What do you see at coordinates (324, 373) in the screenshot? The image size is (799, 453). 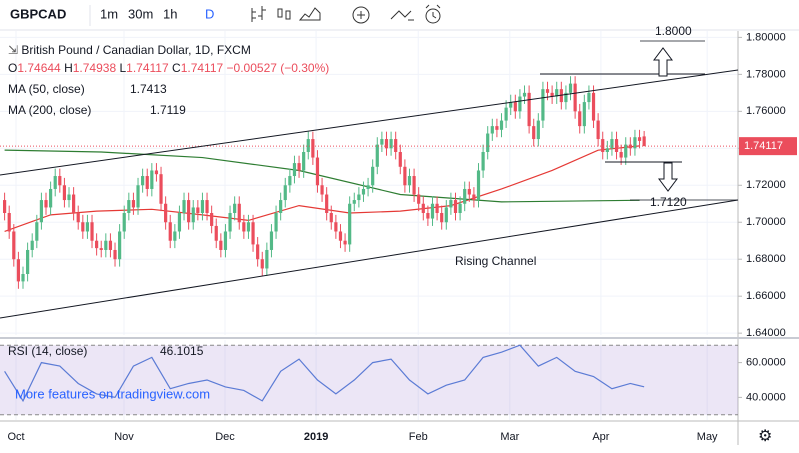 I see `rsi-line` at bounding box center [324, 373].